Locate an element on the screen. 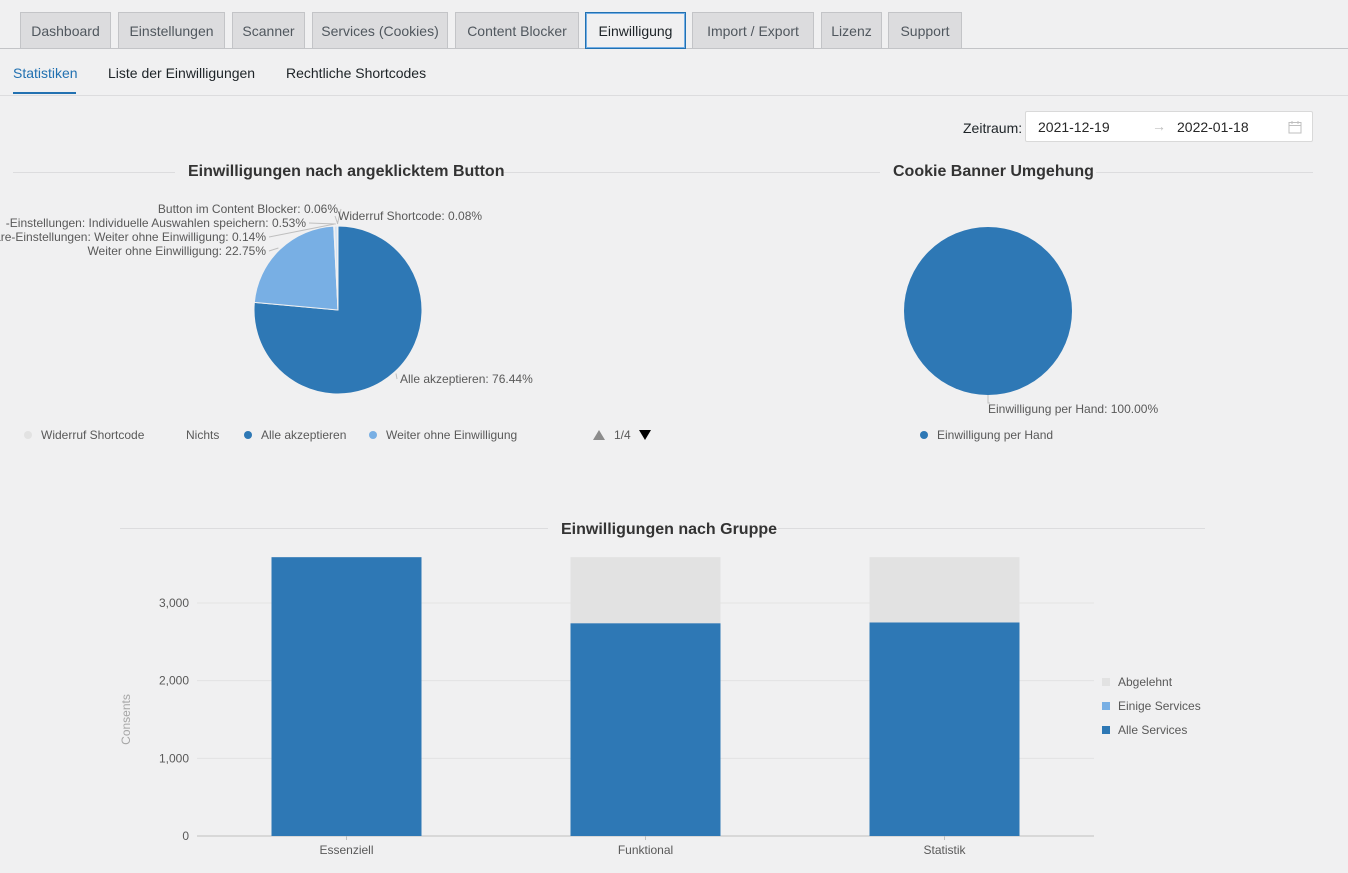  range-start-input: 2021-12-19 is located at coordinates (1074, 127).